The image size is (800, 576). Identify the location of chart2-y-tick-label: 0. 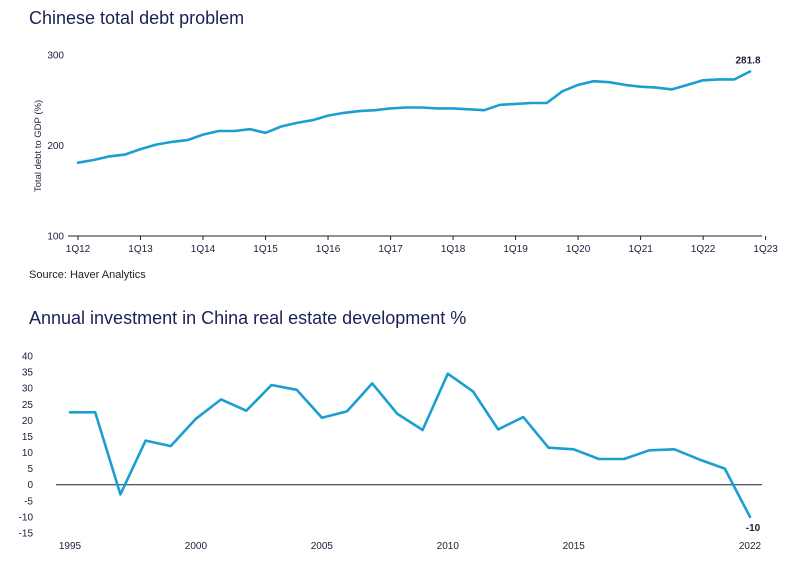
(30, 485).